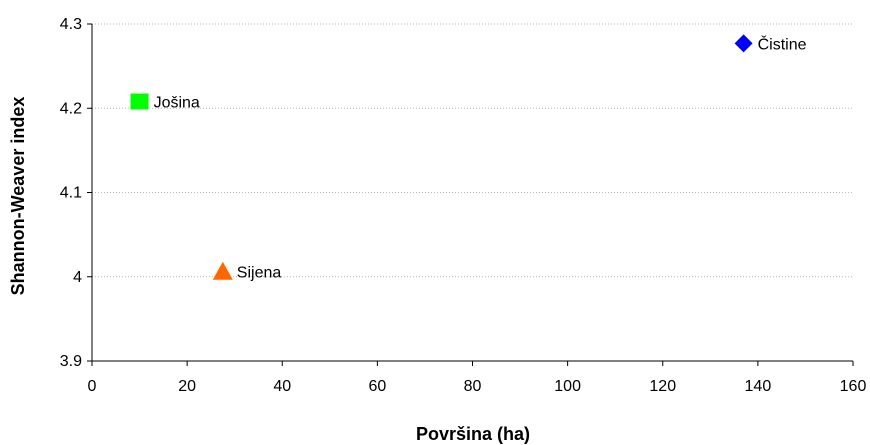  Describe the element at coordinates (377, 386) in the screenshot. I see `x-tick-label: 60` at that location.